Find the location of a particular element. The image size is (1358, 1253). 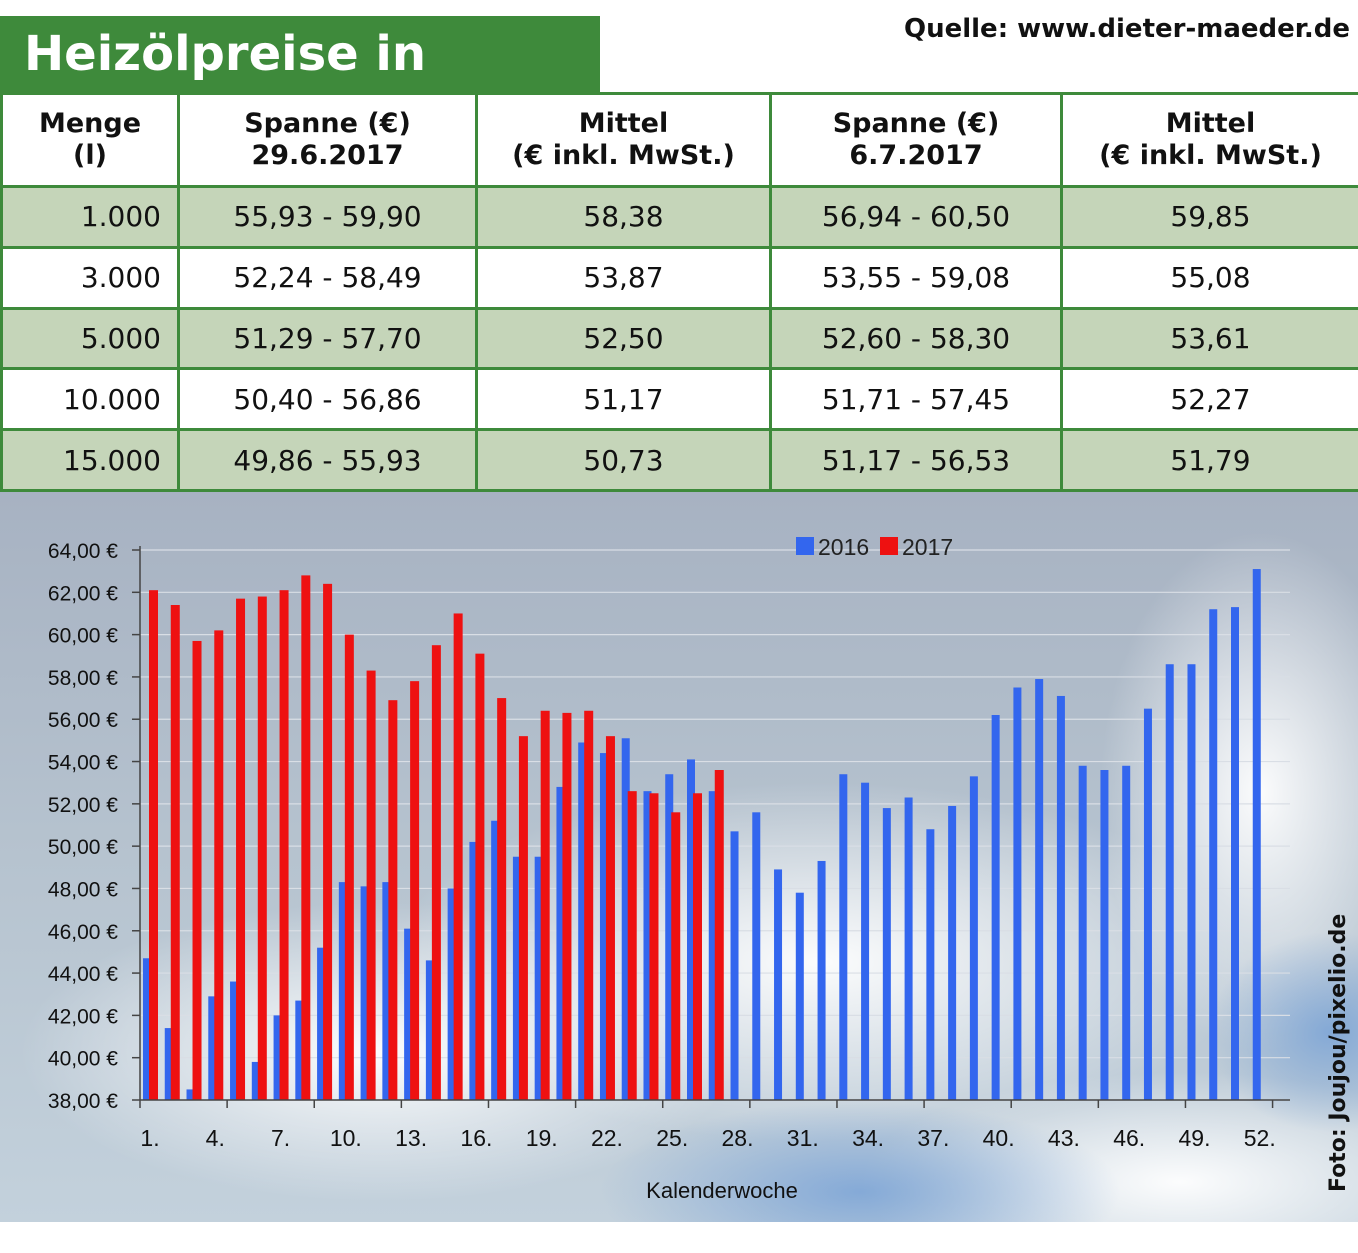

x-tick-label: 19. is located at coordinates (542, 1138).